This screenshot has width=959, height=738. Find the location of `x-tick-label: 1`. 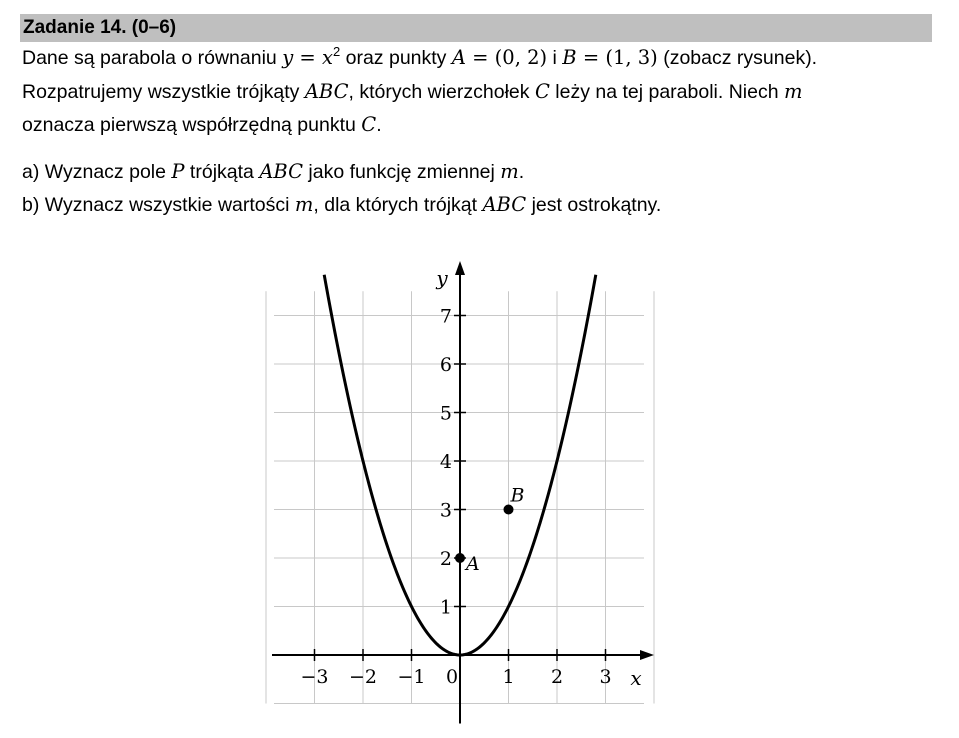

x-tick-label: 1 is located at coordinates (508, 677).